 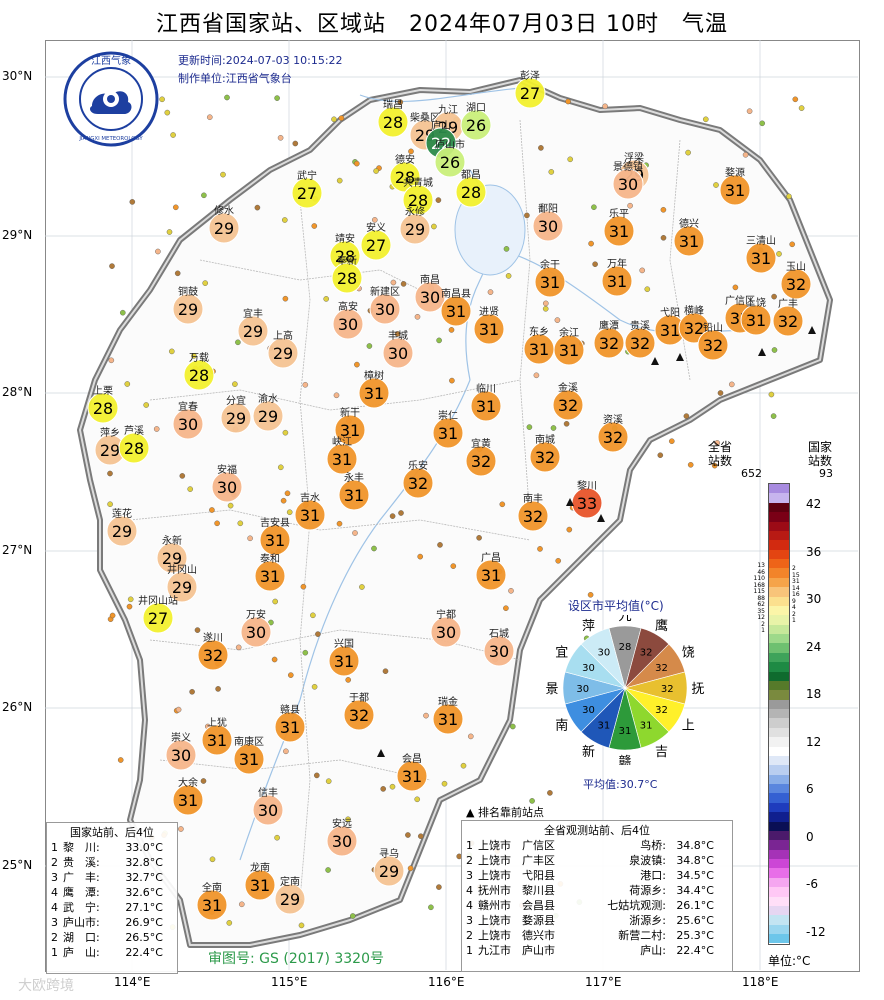 I want to click on station-marker: 30 新建区, so click(x=385, y=305).